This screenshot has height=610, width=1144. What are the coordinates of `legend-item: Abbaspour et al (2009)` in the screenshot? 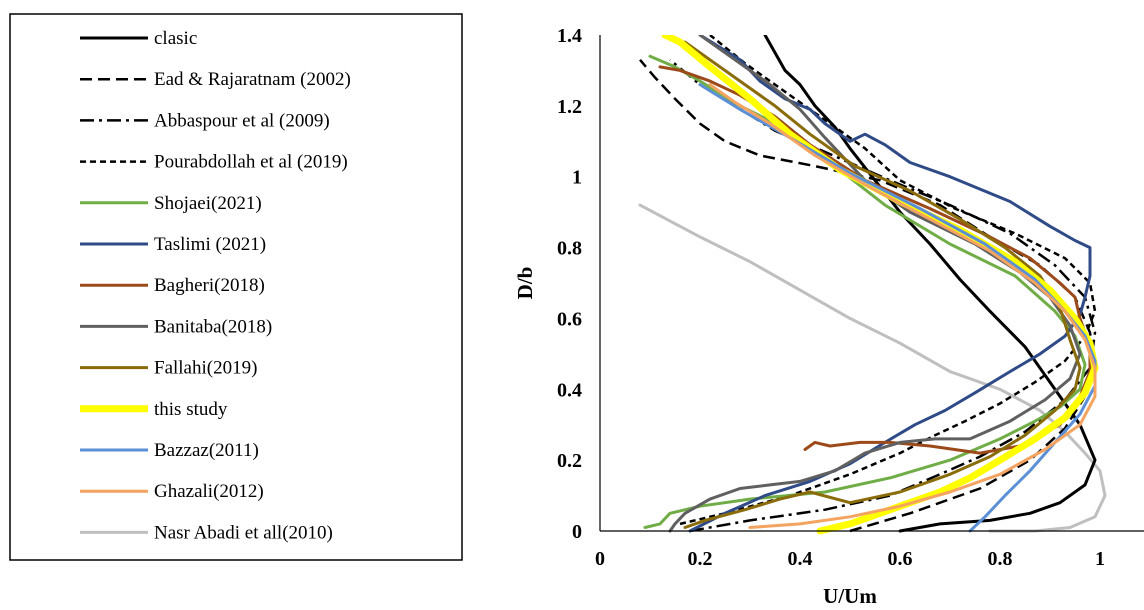 It's located at (205, 120).